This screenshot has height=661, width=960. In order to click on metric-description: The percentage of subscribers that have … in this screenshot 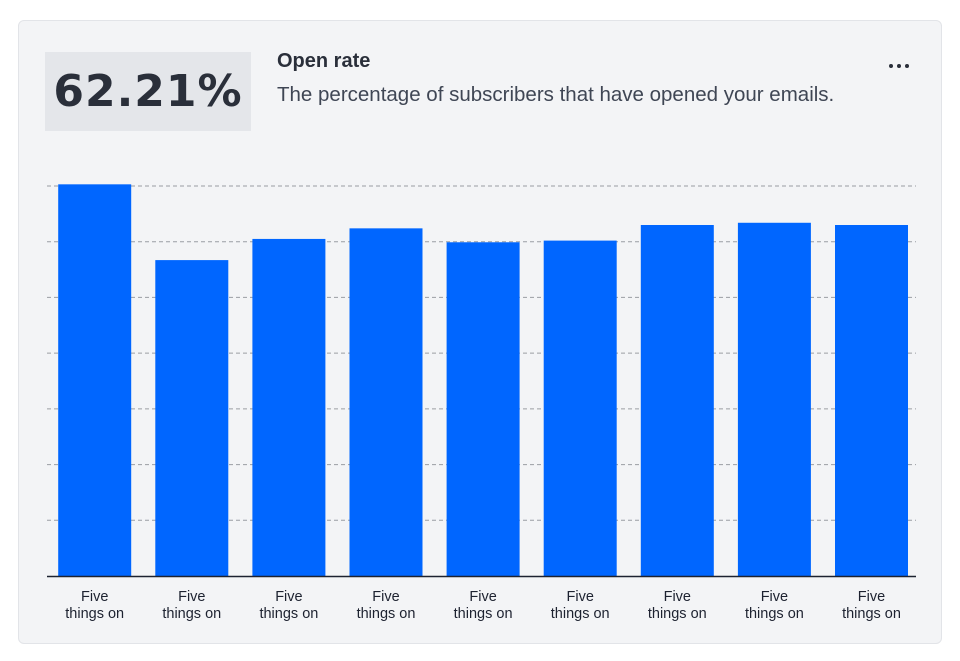, I will do `click(556, 94)`.